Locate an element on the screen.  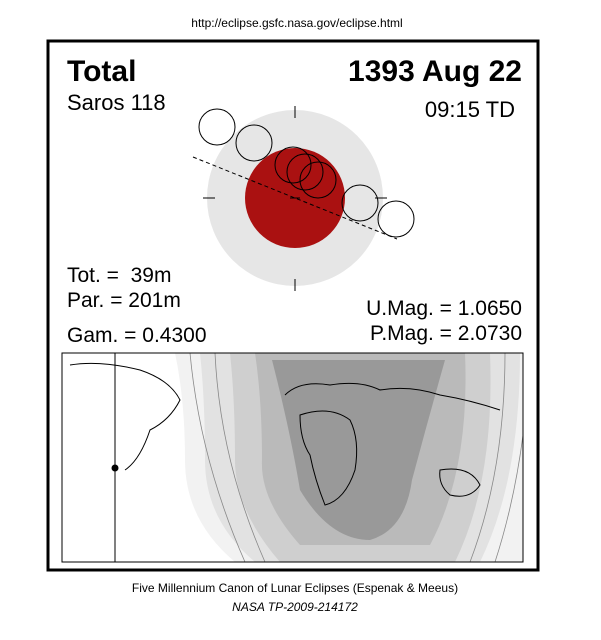
moon-path is located at coordinates (295, 198).